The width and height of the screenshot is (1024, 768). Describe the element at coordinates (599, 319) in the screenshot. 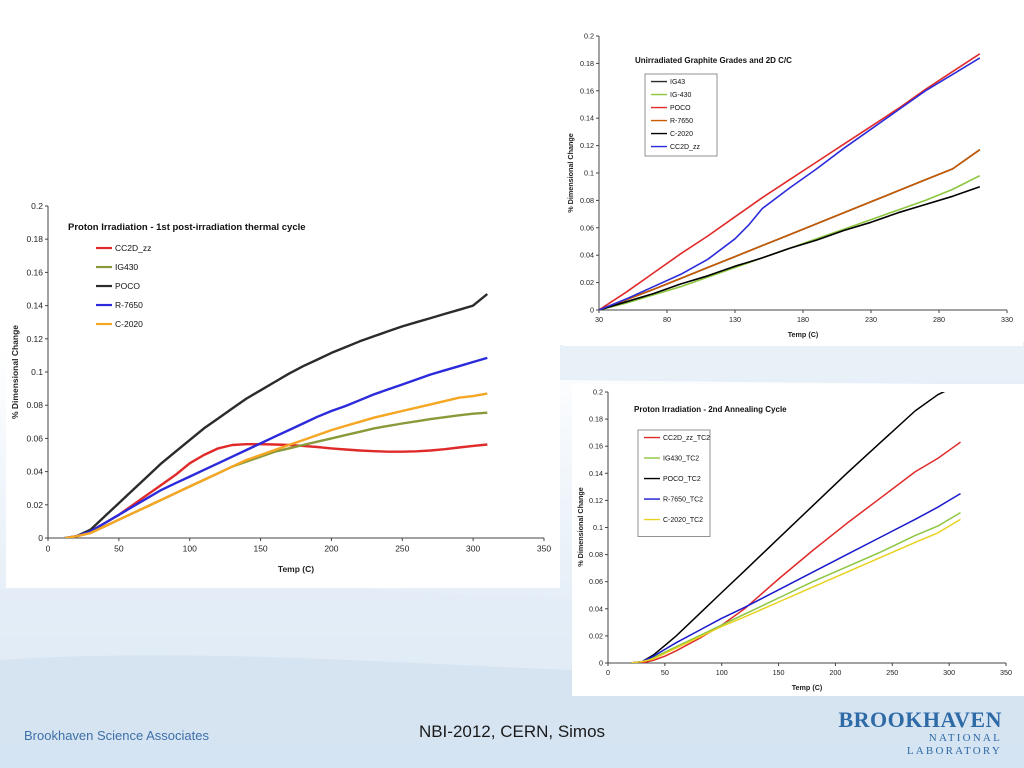

I see `x-tick-label: 30` at that location.